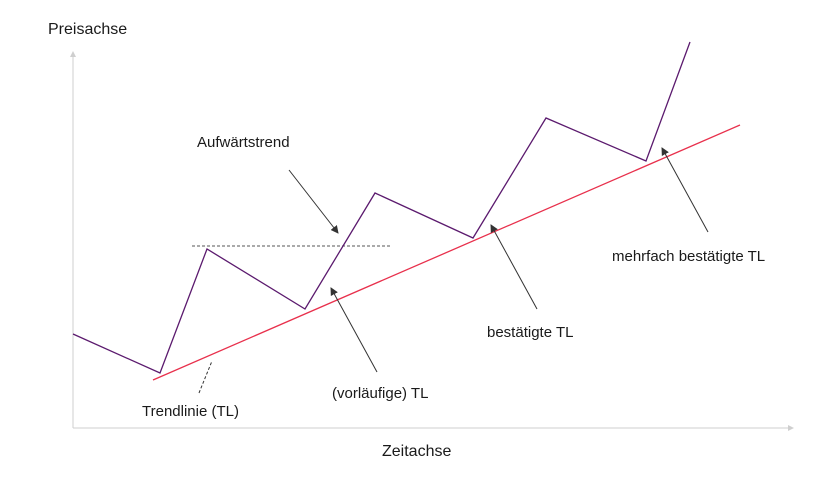 The height and width of the screenshot is (483, 840). Describe the element at coordinates (514, 267) in the screenshot. I see `confirmed-pointer` at that location.